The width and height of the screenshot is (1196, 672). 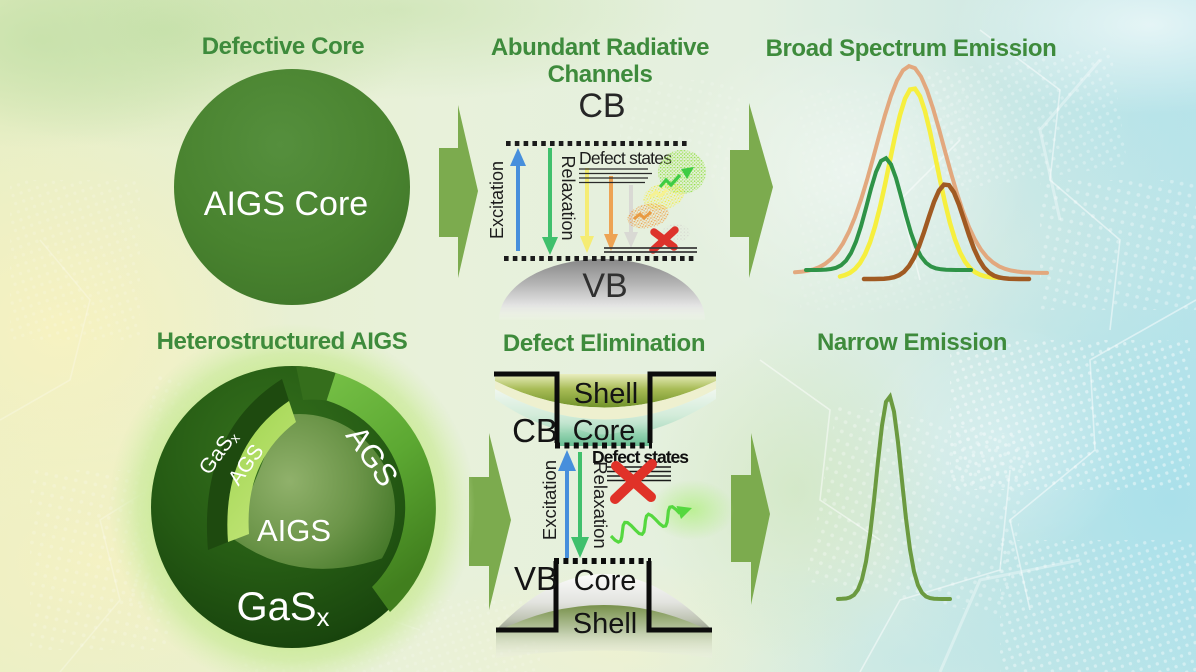 I want to click on svg-text: Narrow Emission, so click(x=912, y=342).